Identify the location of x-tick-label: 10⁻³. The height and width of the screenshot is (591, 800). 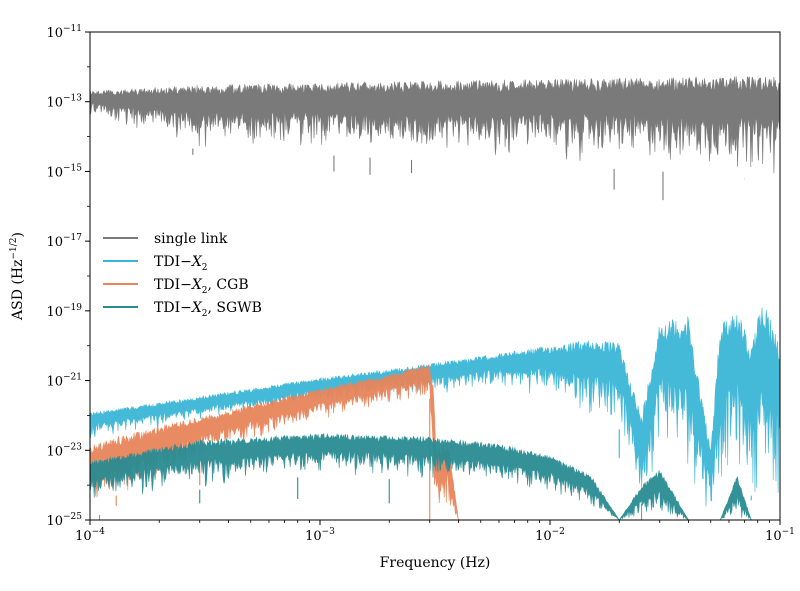
(320, 535).